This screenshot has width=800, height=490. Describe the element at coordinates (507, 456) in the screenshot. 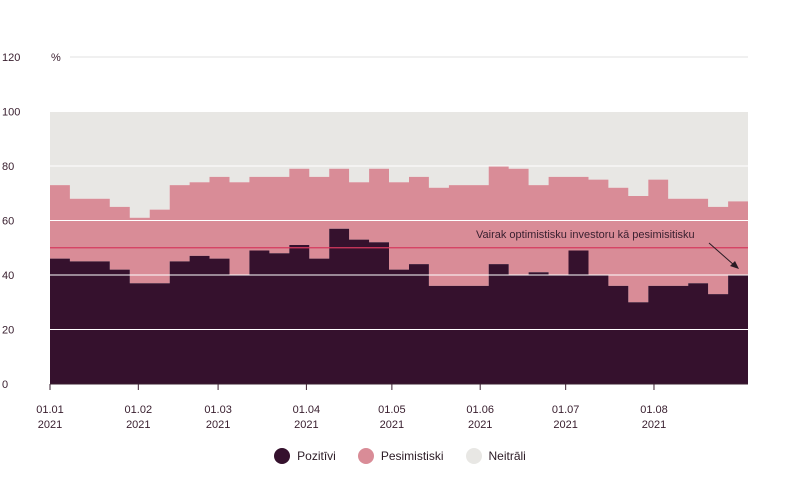

I see `legend-label: Neitrāli` at that location.